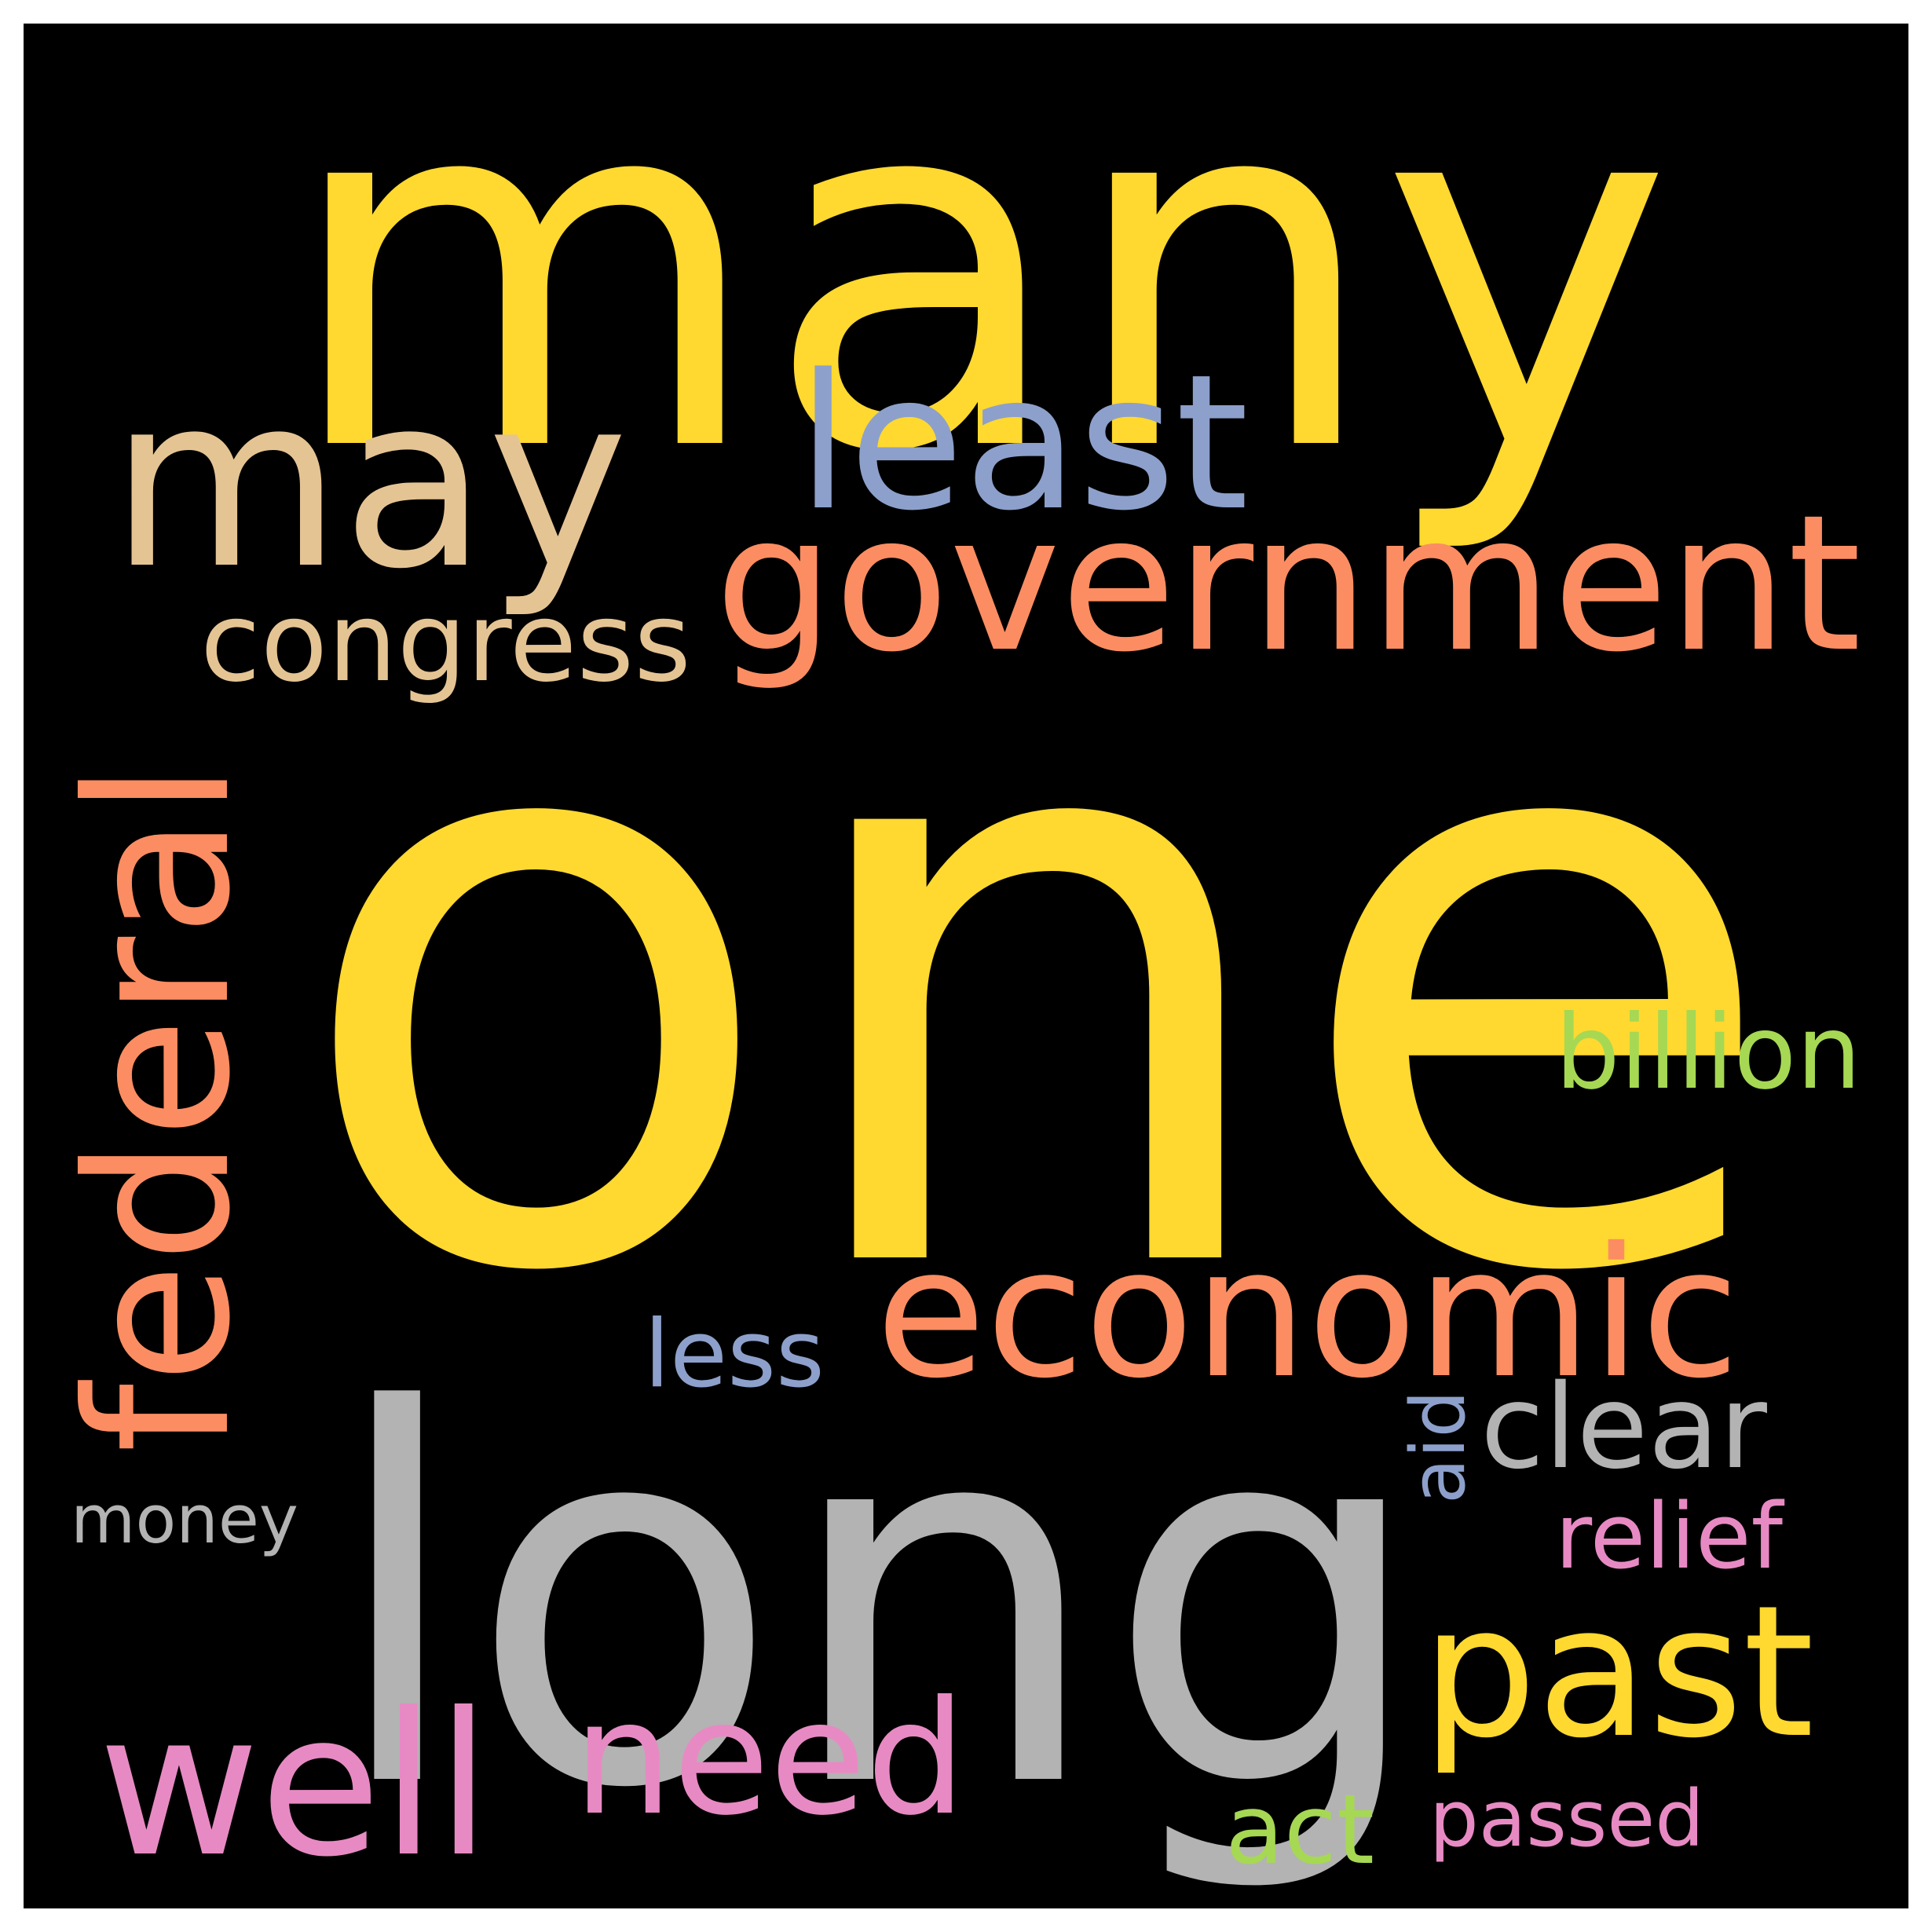 Image resolution: width=1932 pixels, height=1932 pixels. I want to click on word-economic: economic, so click(1308, 1314).